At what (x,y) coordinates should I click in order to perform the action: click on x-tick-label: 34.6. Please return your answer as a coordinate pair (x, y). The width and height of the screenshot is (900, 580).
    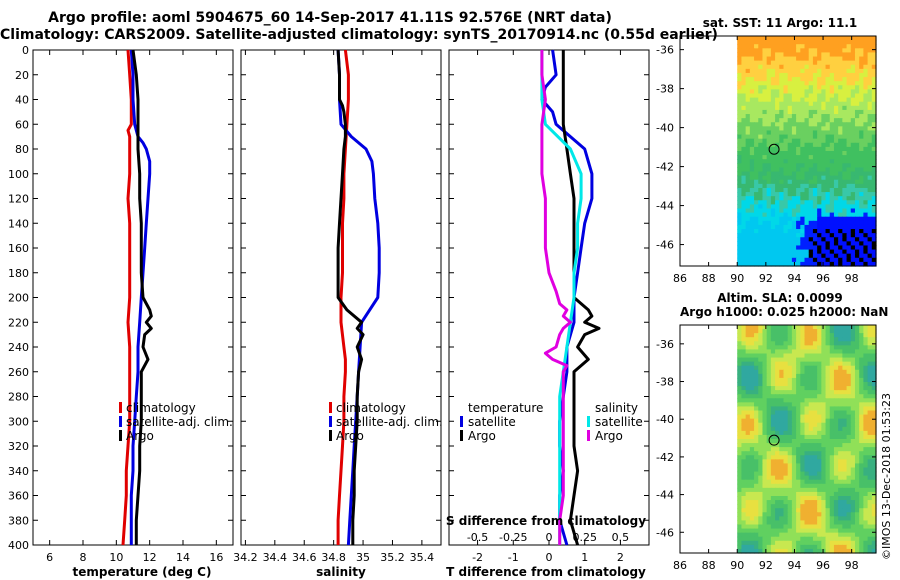
    Looking at the image, I should click on (304, 557).